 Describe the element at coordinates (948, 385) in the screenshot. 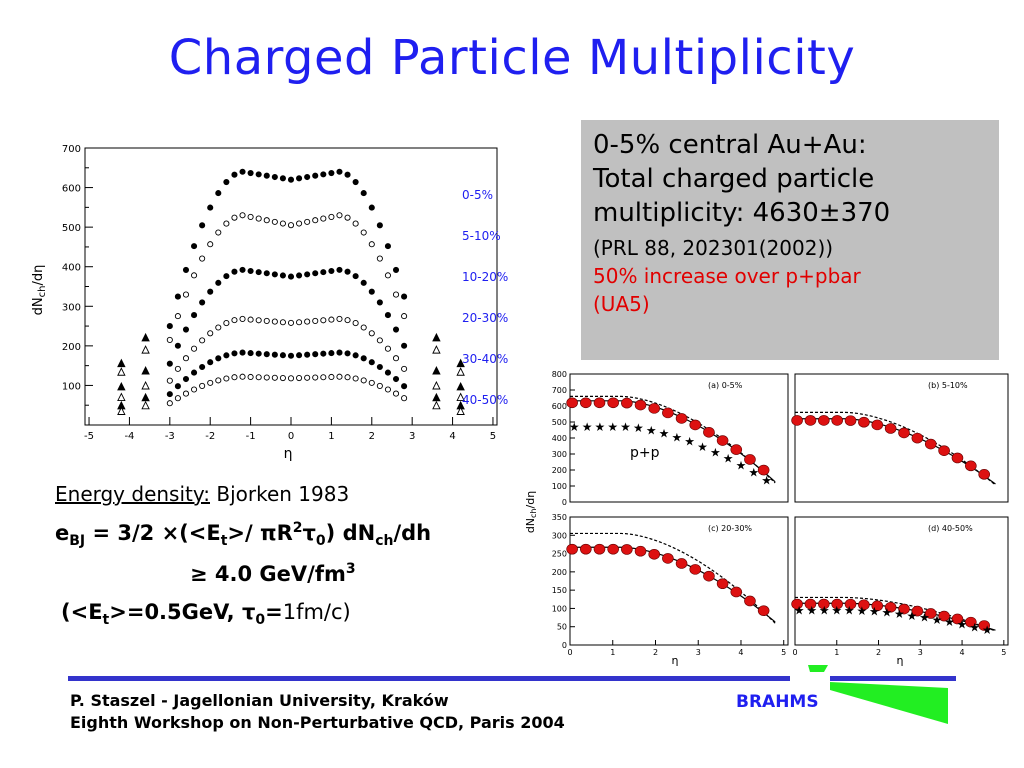

I see `panel-label: (b) 5-10%` at that location.